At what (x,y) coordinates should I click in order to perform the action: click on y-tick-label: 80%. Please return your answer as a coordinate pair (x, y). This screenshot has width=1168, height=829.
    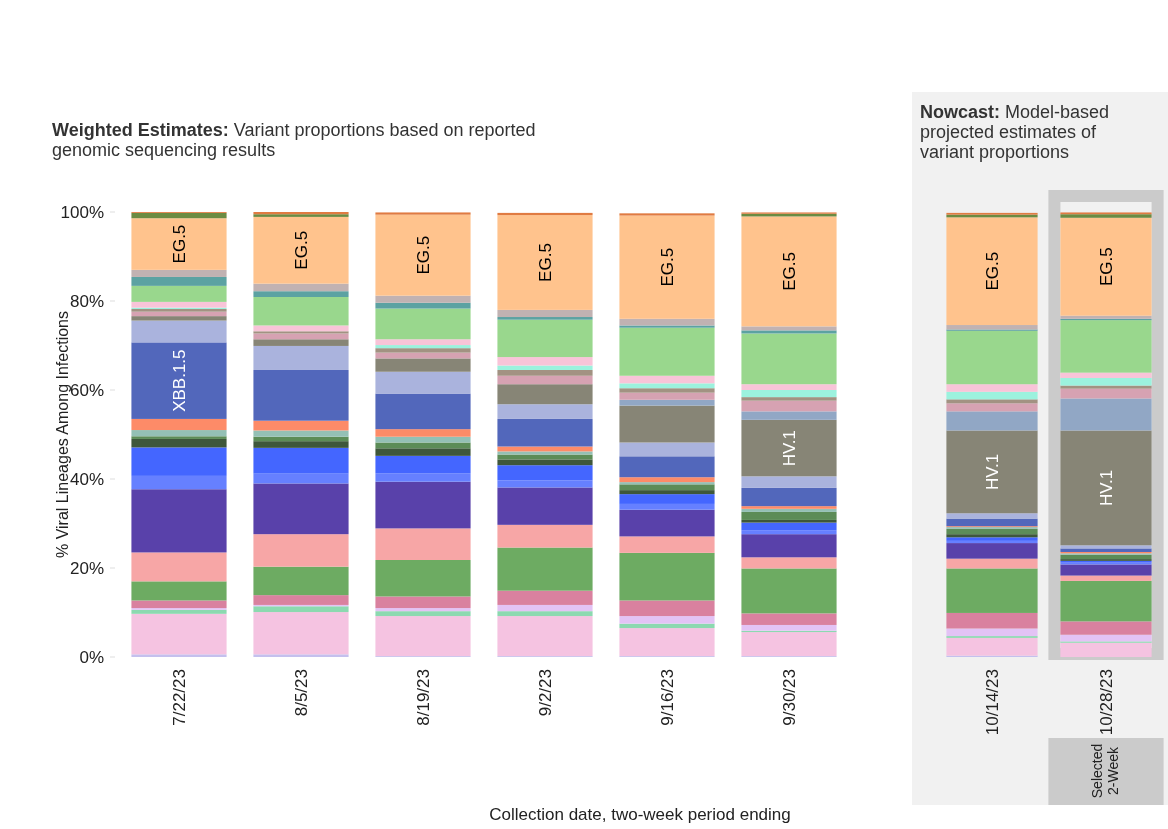
    Looking at the image, I should click on (86, 301).